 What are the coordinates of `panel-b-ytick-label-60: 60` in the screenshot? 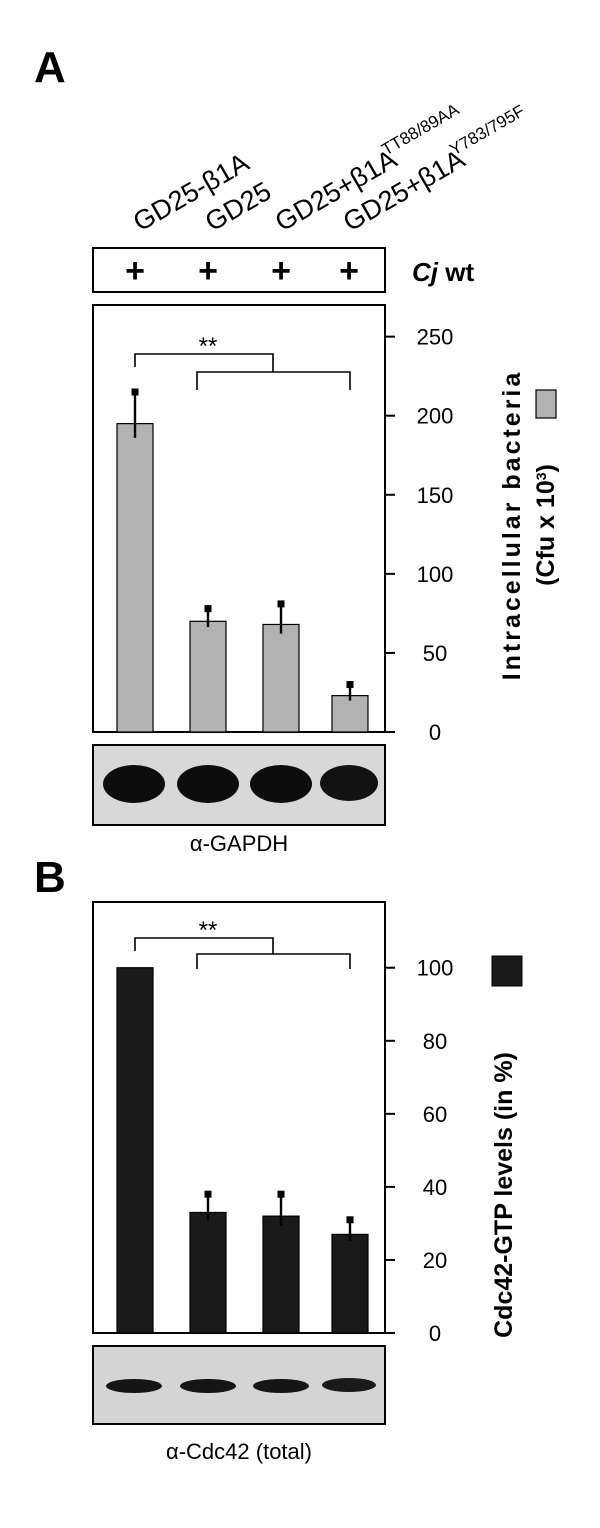 It's located at (435, 1114).